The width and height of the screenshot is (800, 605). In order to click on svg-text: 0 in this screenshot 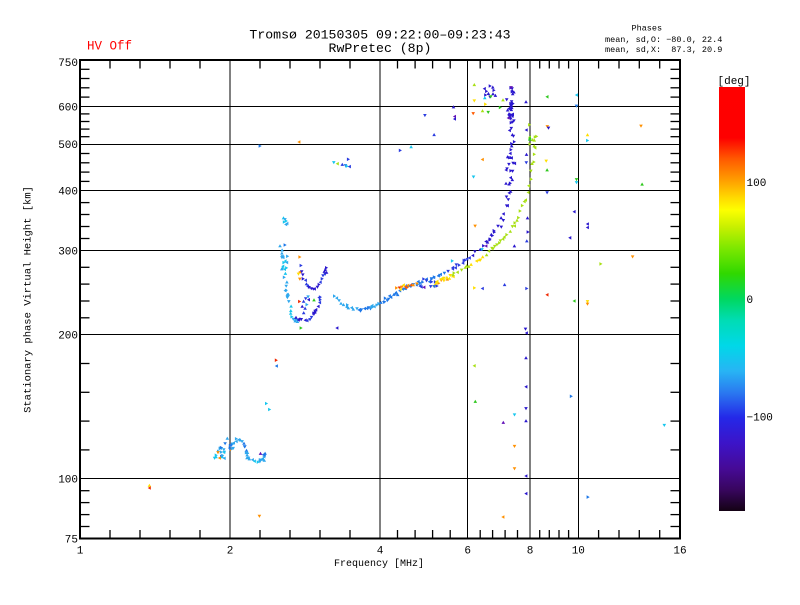, I will do `click(750, 301)`.